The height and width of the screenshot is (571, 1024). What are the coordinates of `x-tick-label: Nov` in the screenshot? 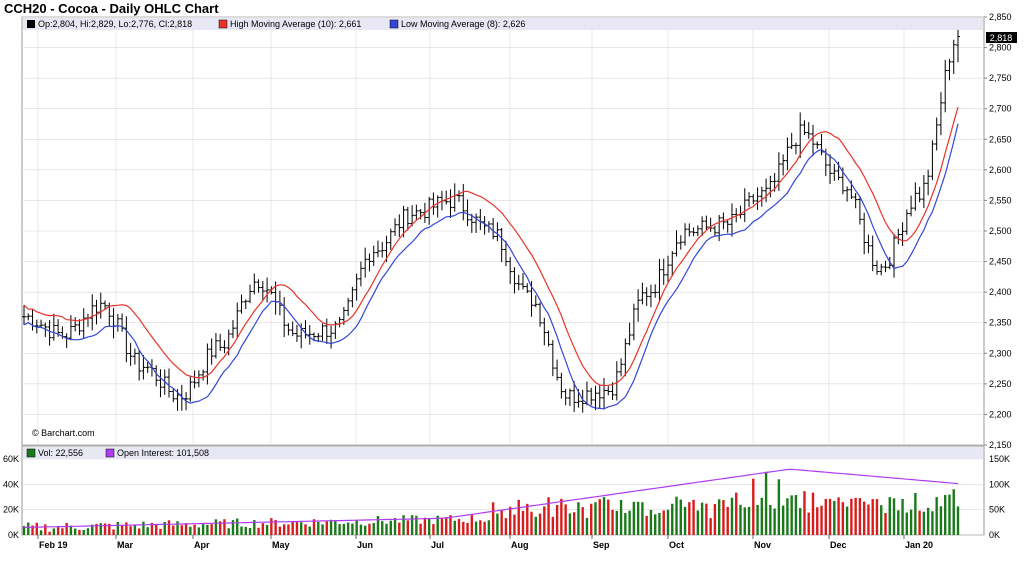 It's located at (762, 545).